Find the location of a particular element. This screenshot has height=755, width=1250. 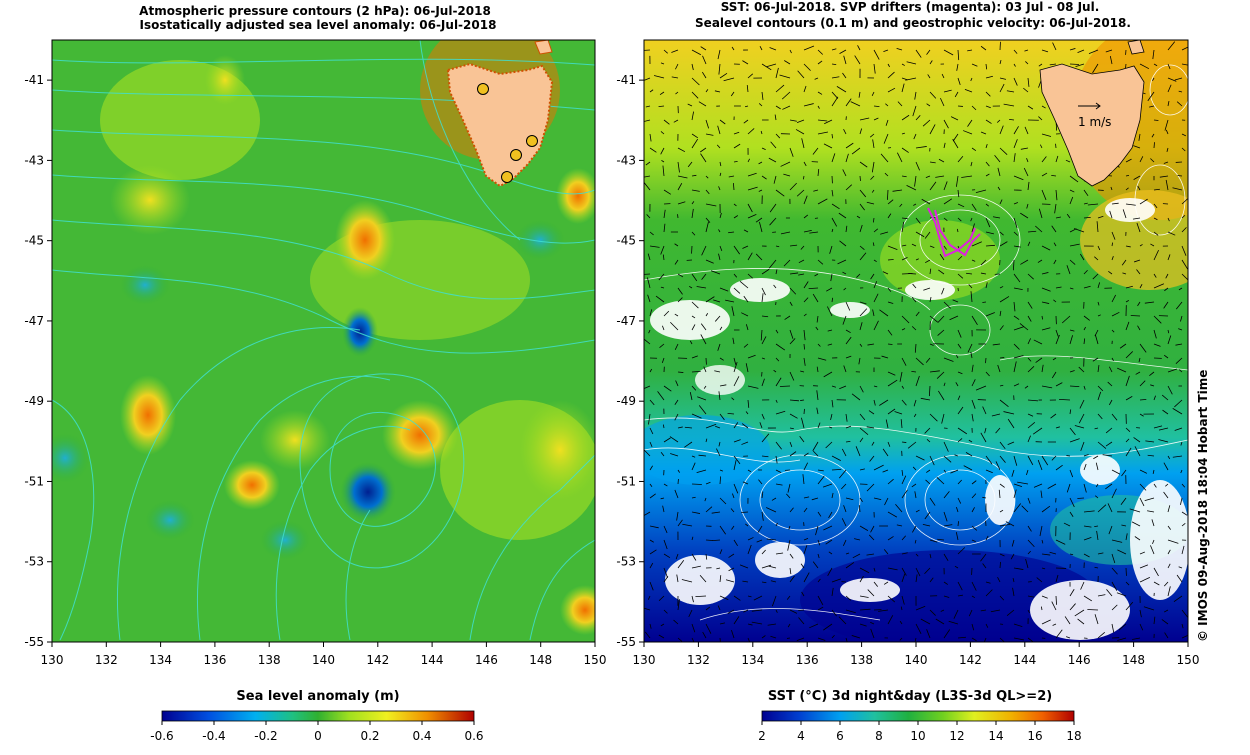

right-lon-ticks: 130 132 134 136 138 140 142 144 146 148 150 is located at coordinates (916, 654).